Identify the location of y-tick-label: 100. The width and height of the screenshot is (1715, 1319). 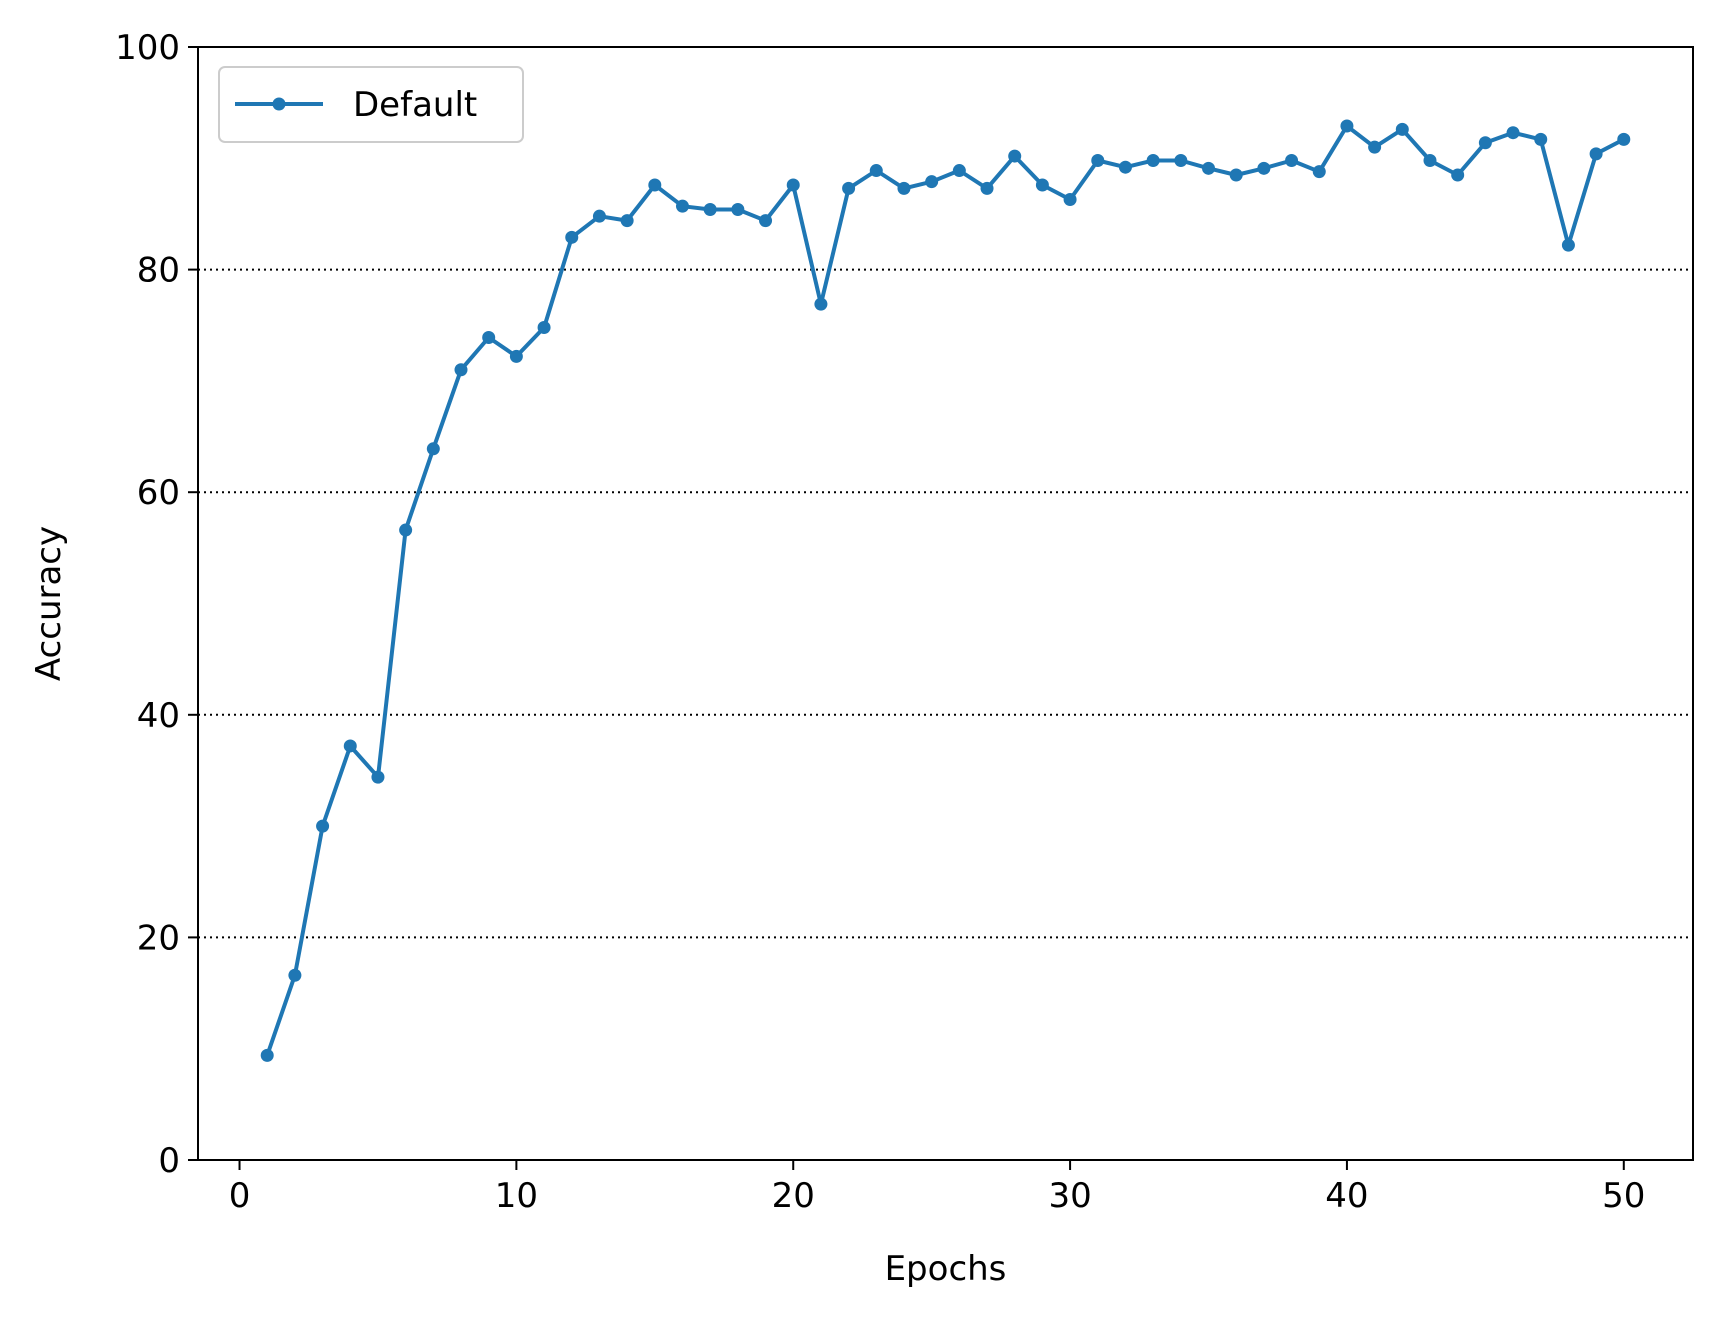
(147, 48).